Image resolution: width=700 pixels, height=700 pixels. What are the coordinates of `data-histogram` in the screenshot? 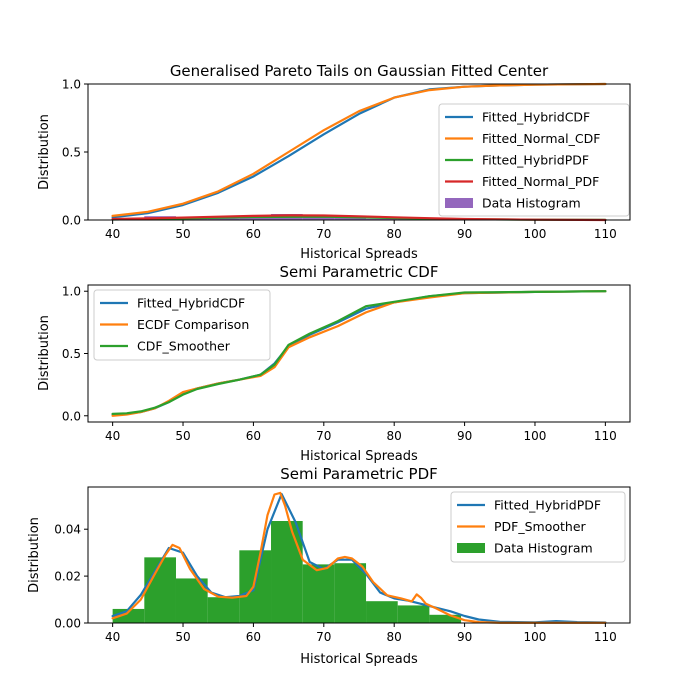 It's located at (287, 572).